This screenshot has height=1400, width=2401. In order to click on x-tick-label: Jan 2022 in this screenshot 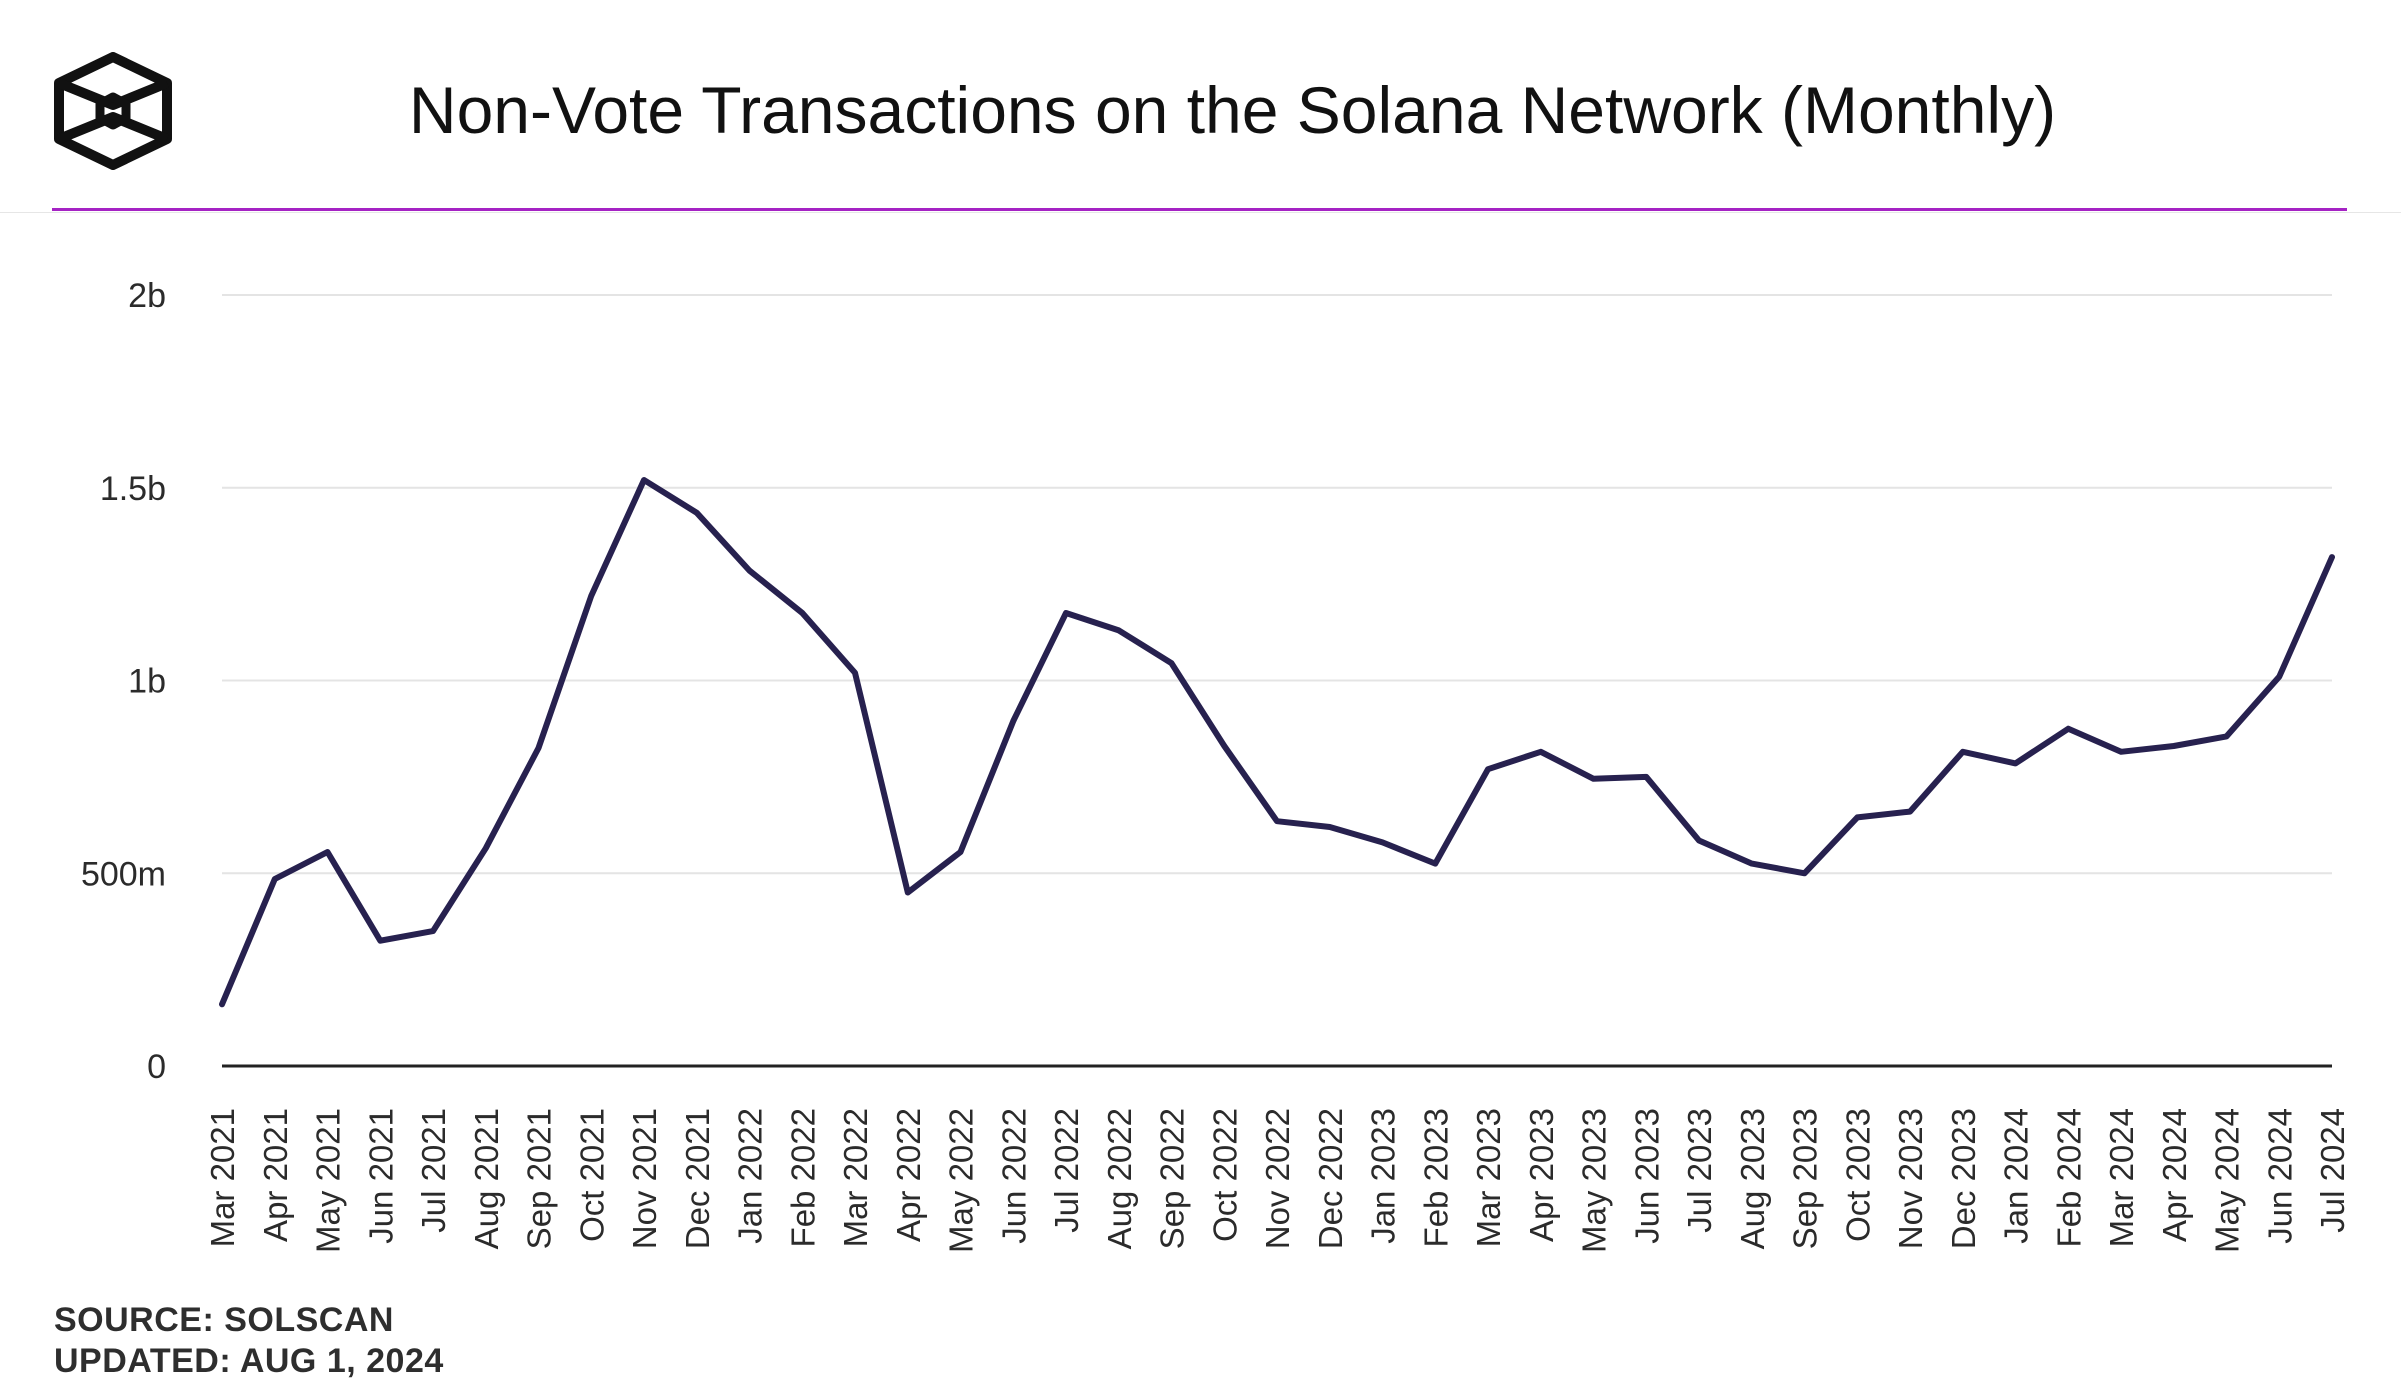, I will do `click(750, 1176)`.